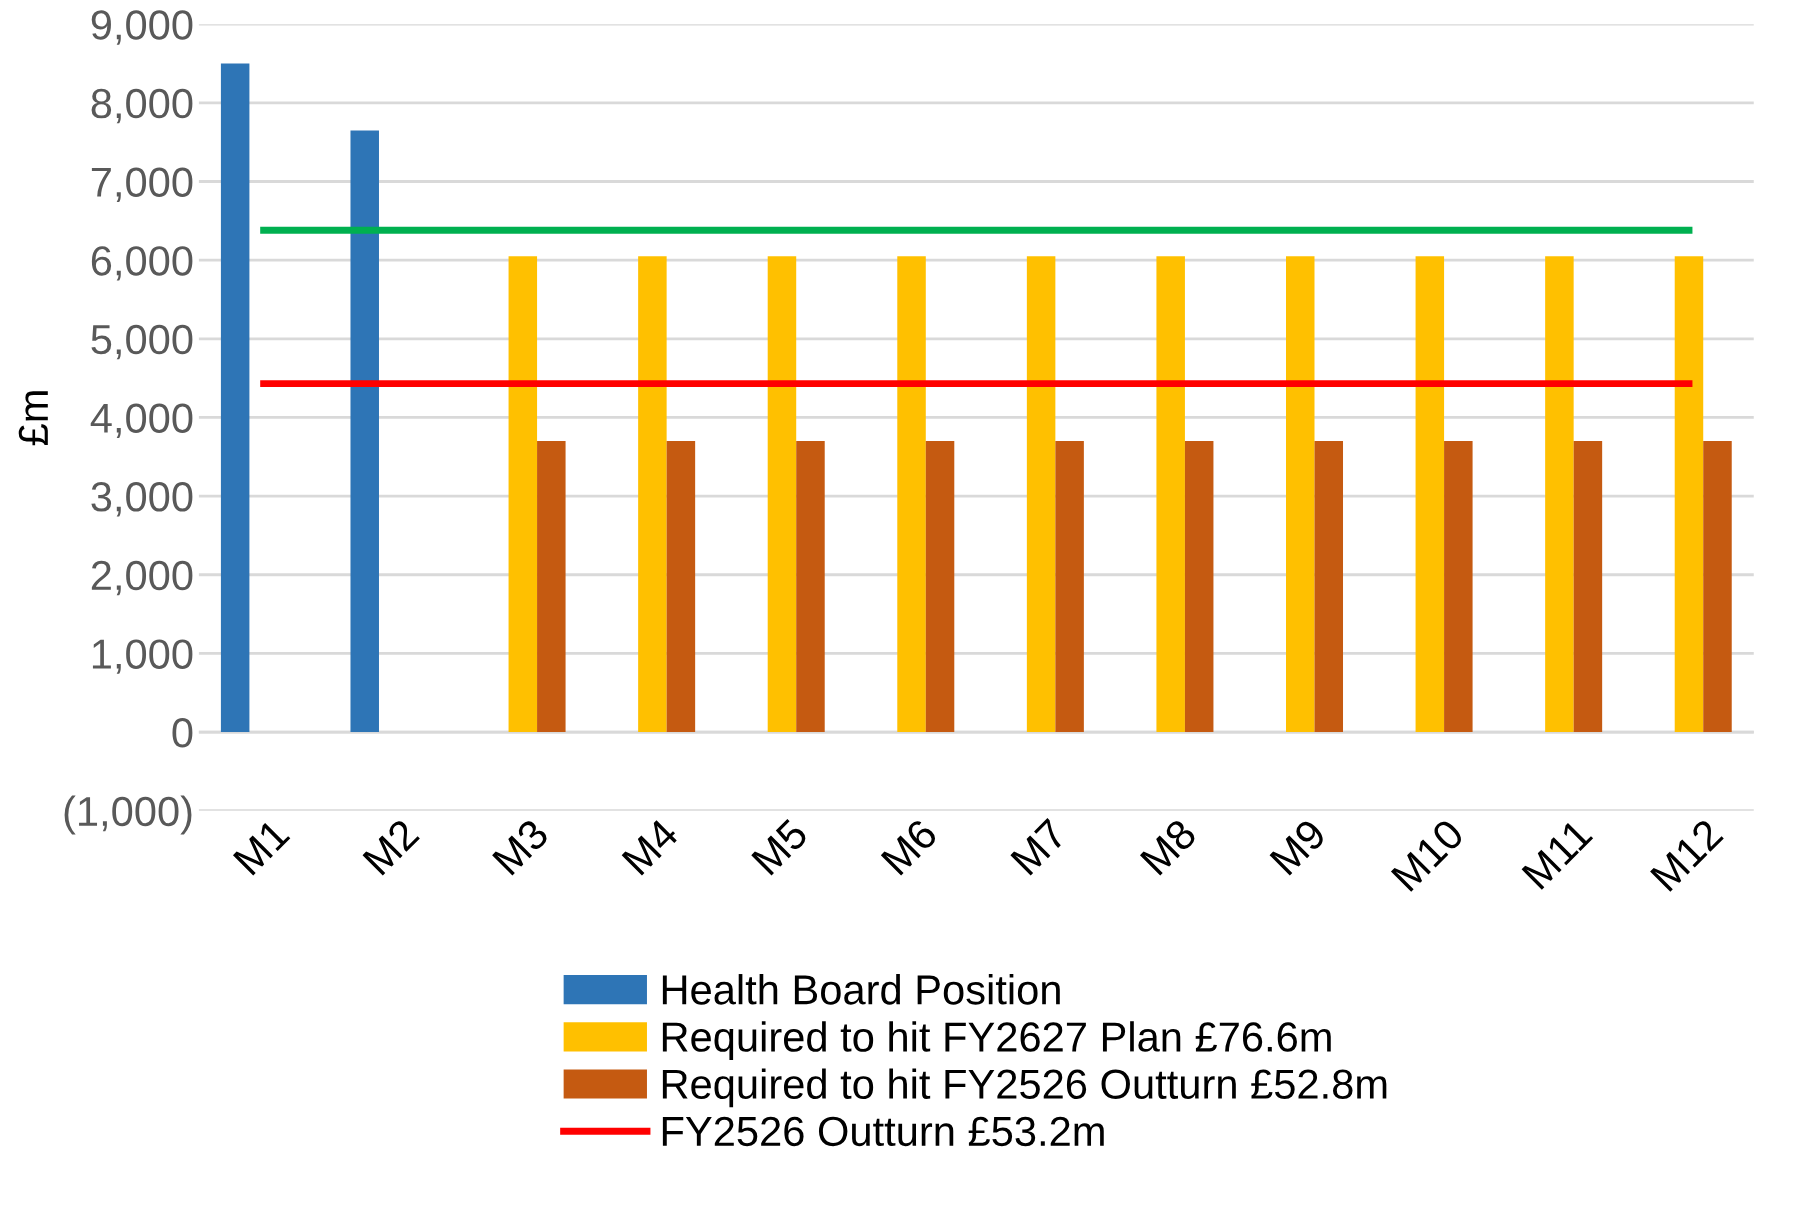 This screenshot has width=1808, height=1210. What do you see at coordinates (1298, 846) in the screenshot?
I see `x-tick-label: M9` at bounding box center [1298, 846].